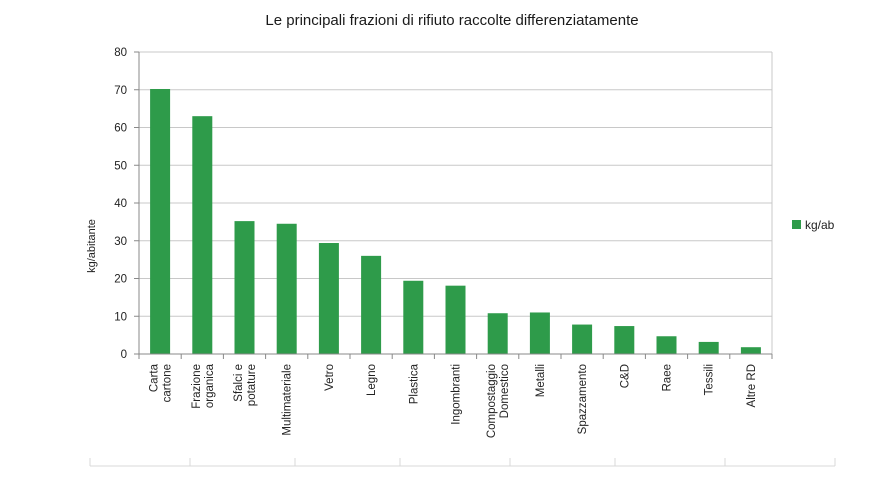 The image size is (893, 501). I want to click on legend: kg/ab, so click(813, 225).